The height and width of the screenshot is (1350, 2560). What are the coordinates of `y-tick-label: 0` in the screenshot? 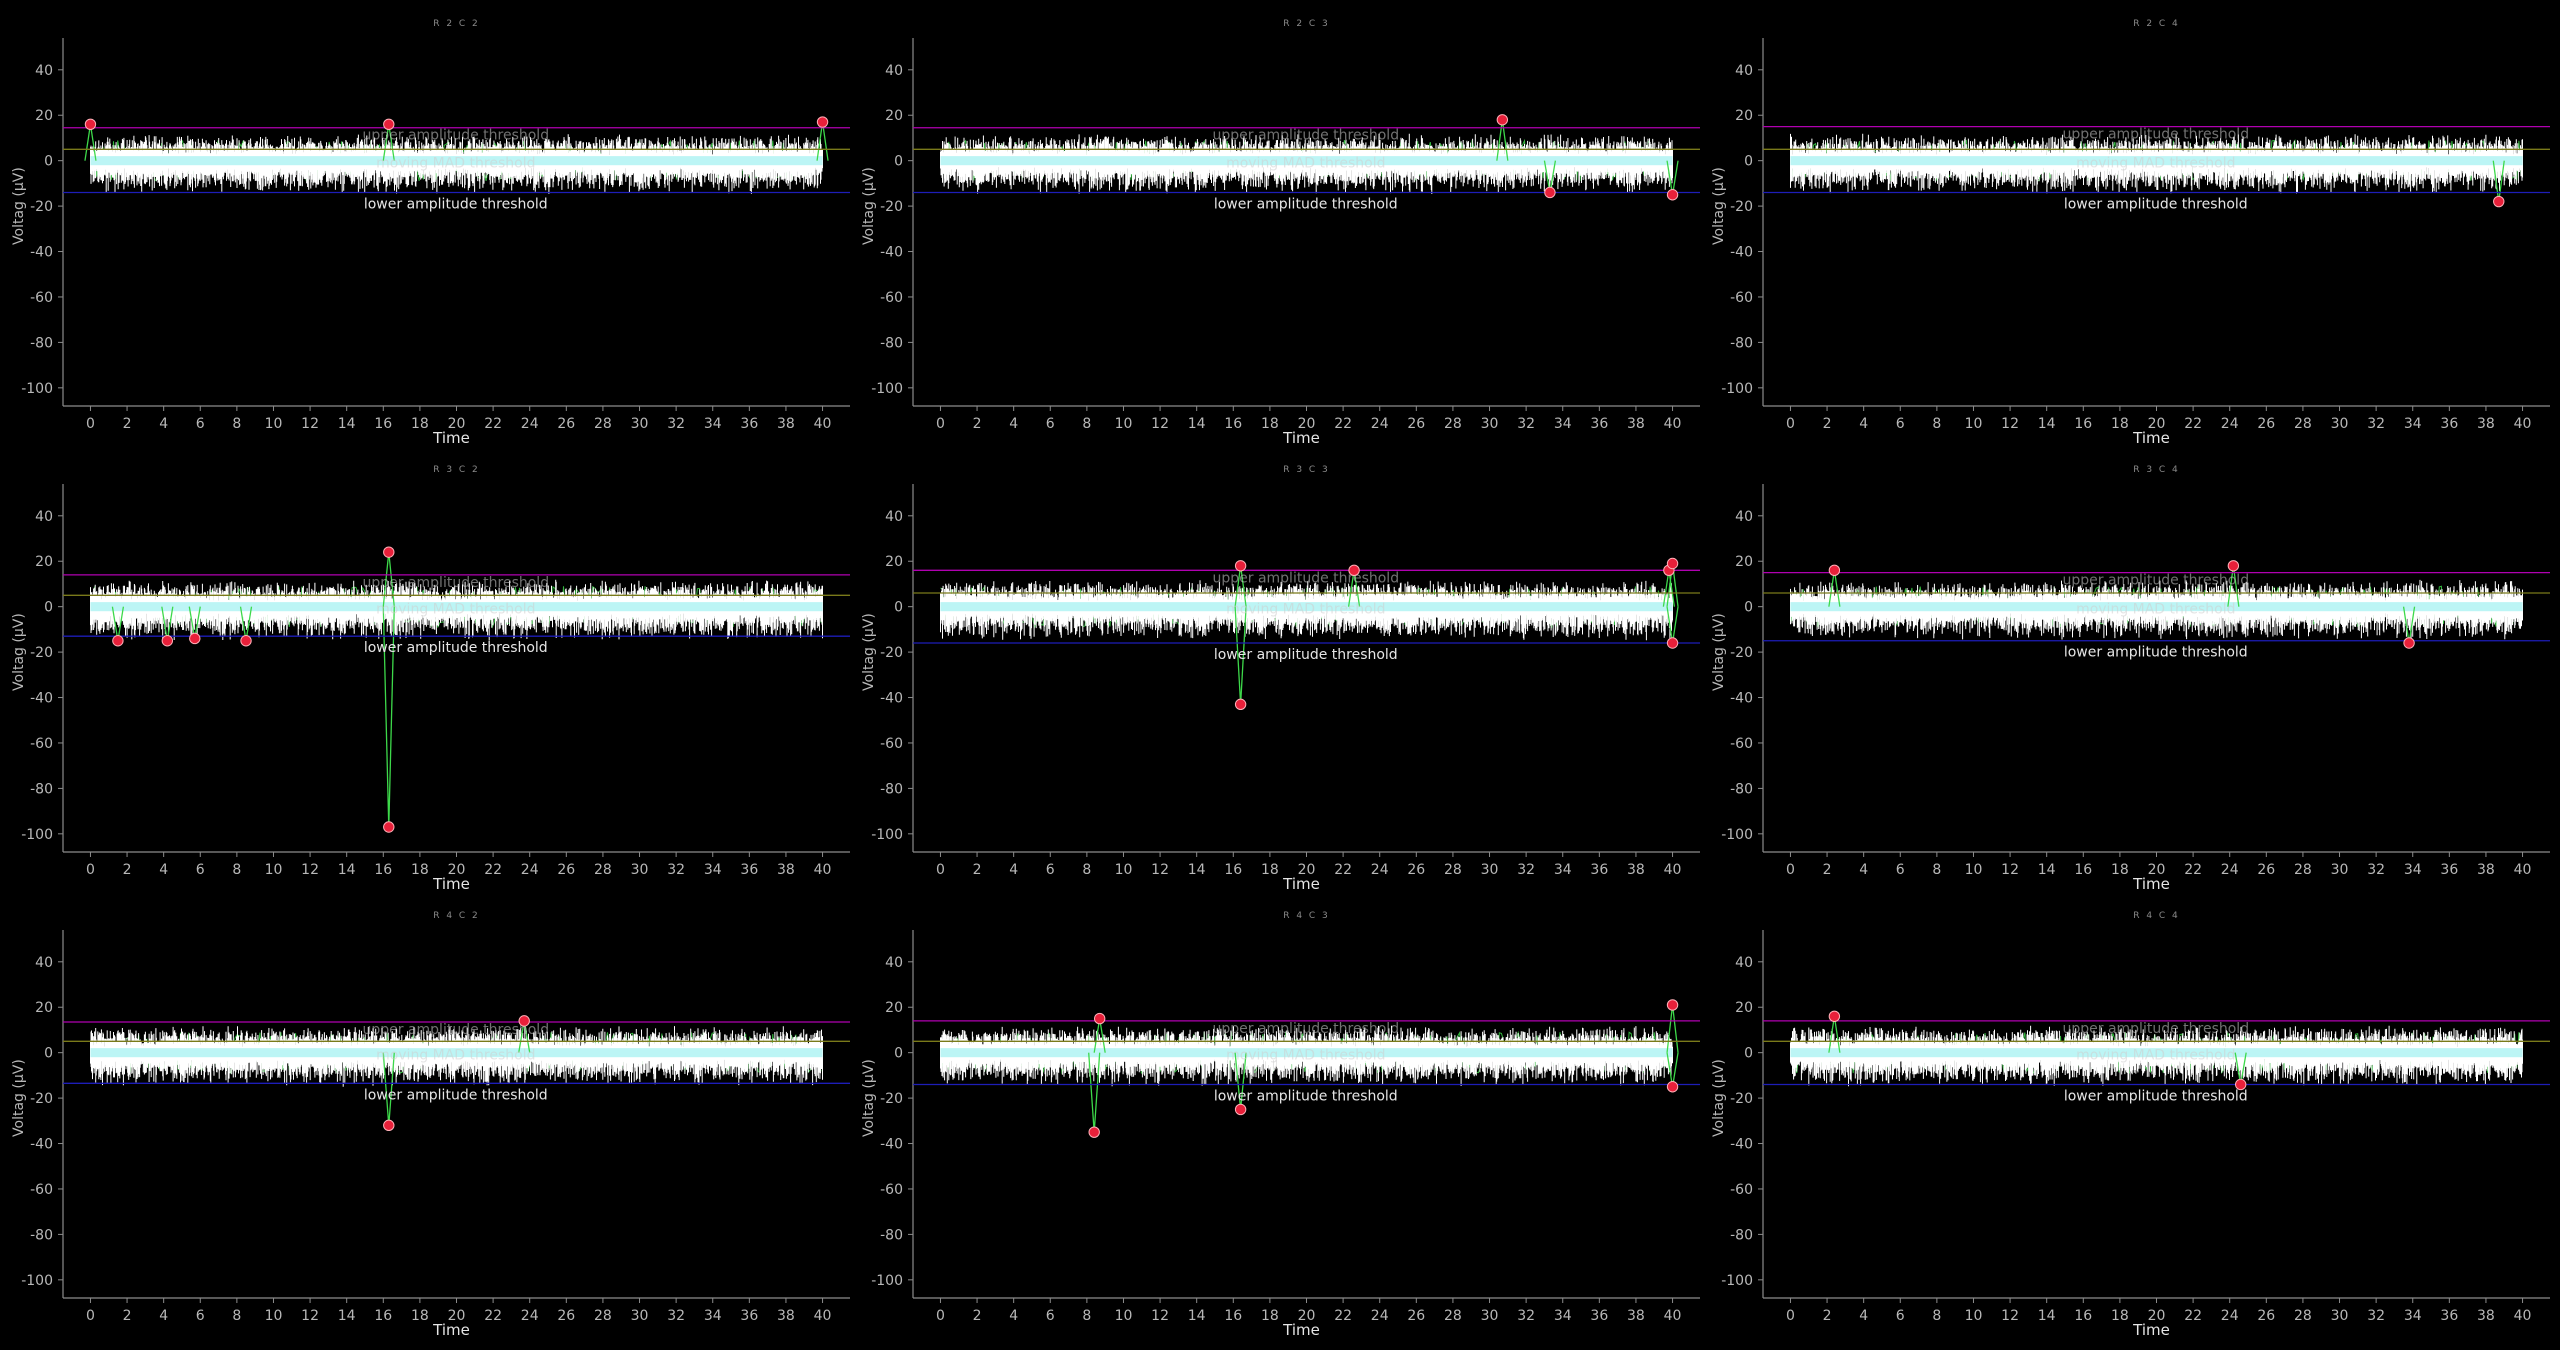 It's located at (1748, 162).